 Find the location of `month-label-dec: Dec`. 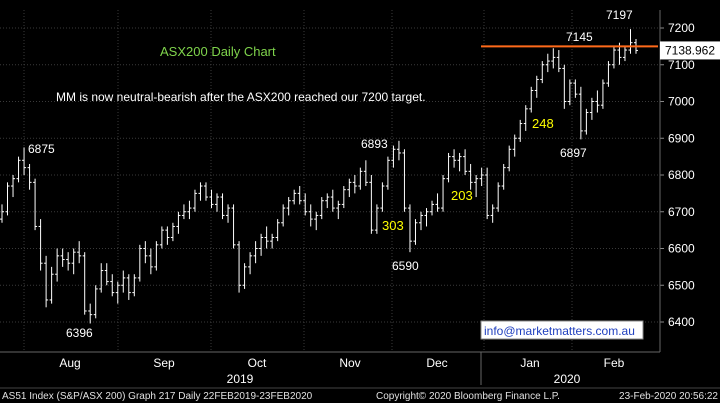

month-label-dec: Dec is located at coordinates (436, 363).